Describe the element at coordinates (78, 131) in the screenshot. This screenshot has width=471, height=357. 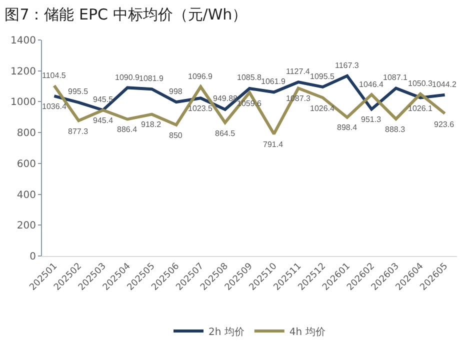
I see `data-label: 877.3` at that location.